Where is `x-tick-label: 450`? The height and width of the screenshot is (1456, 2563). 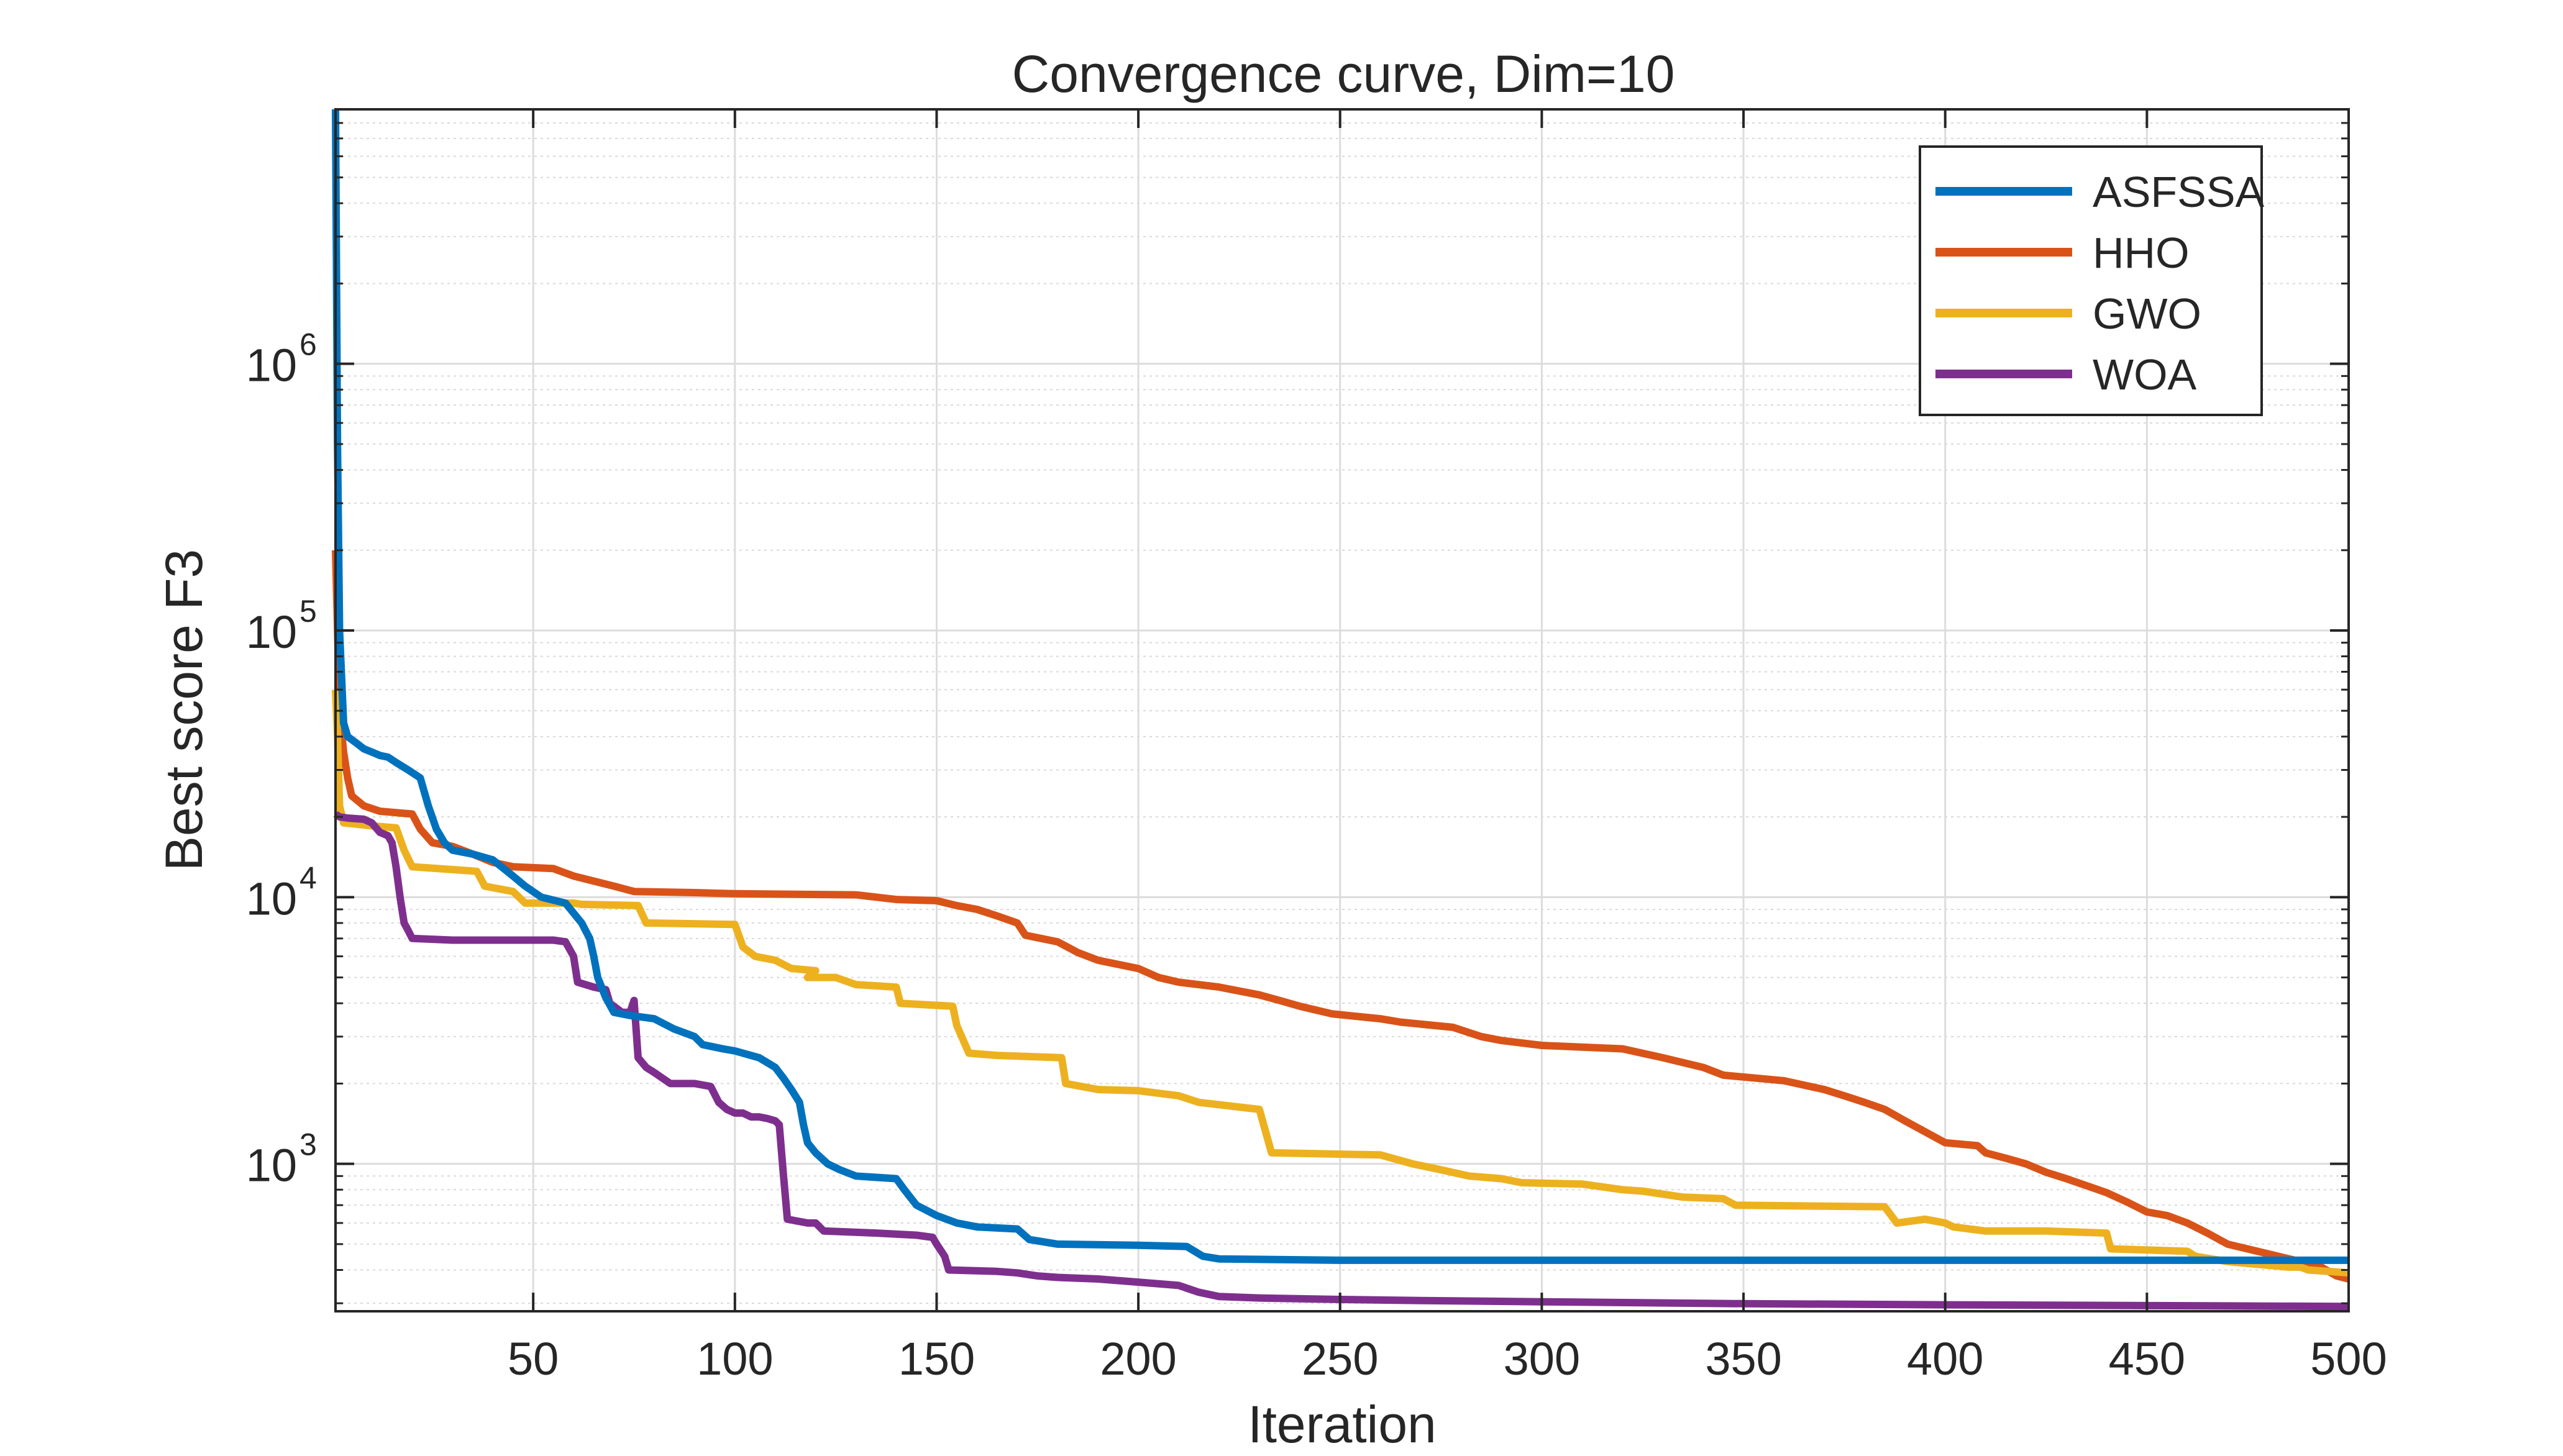 x-tick-label: 450 is located at coordinates (2147, 1359).